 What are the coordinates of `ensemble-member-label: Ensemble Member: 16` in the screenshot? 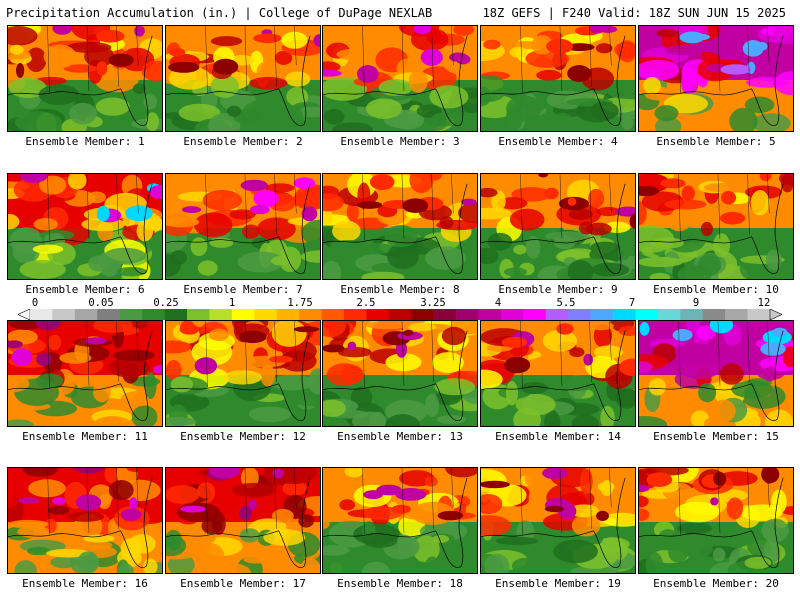 It's located at (85, 583).